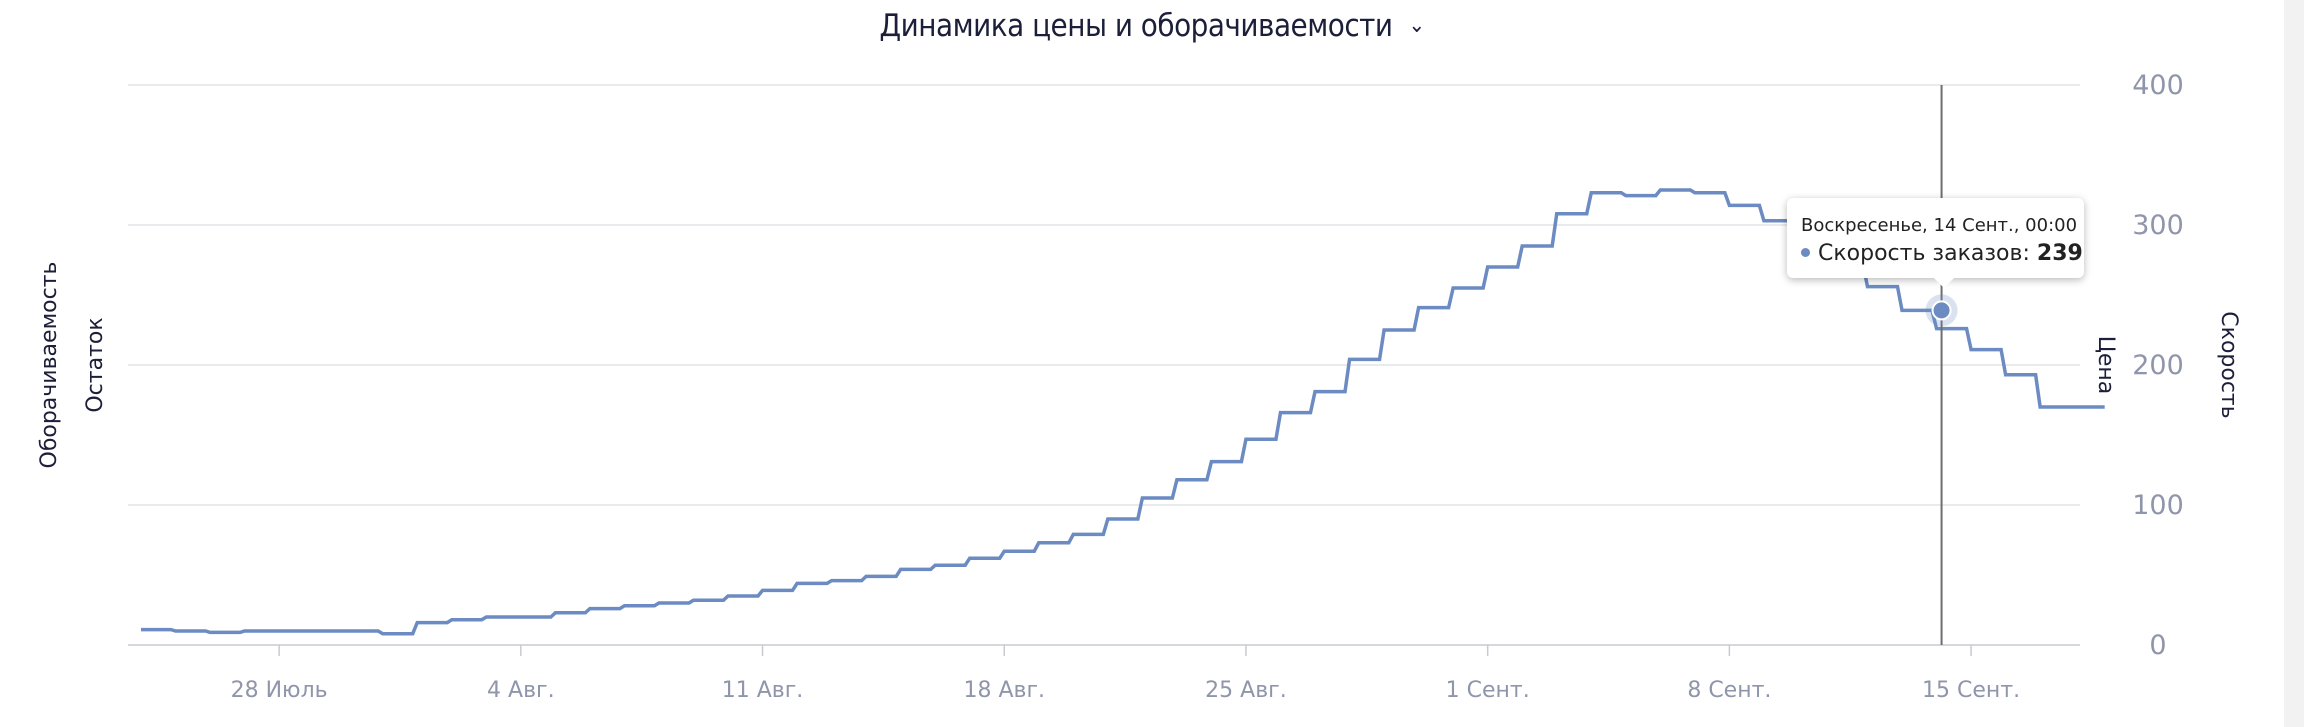 The image size is (2304, 727). What do you see at coordinates (2158, 505) in the screenshot?
I see `y-tick-label: 100` at bounding box center [2158, 505].